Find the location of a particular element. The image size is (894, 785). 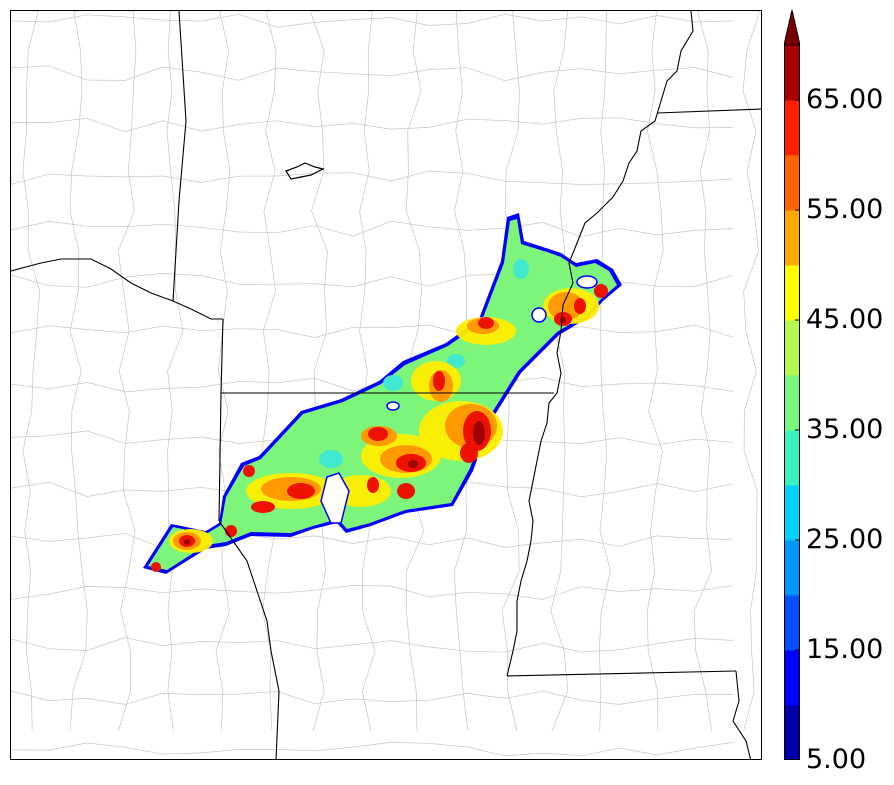

state-border-oklahoma-arkansas is located at coordinates (222, 356).